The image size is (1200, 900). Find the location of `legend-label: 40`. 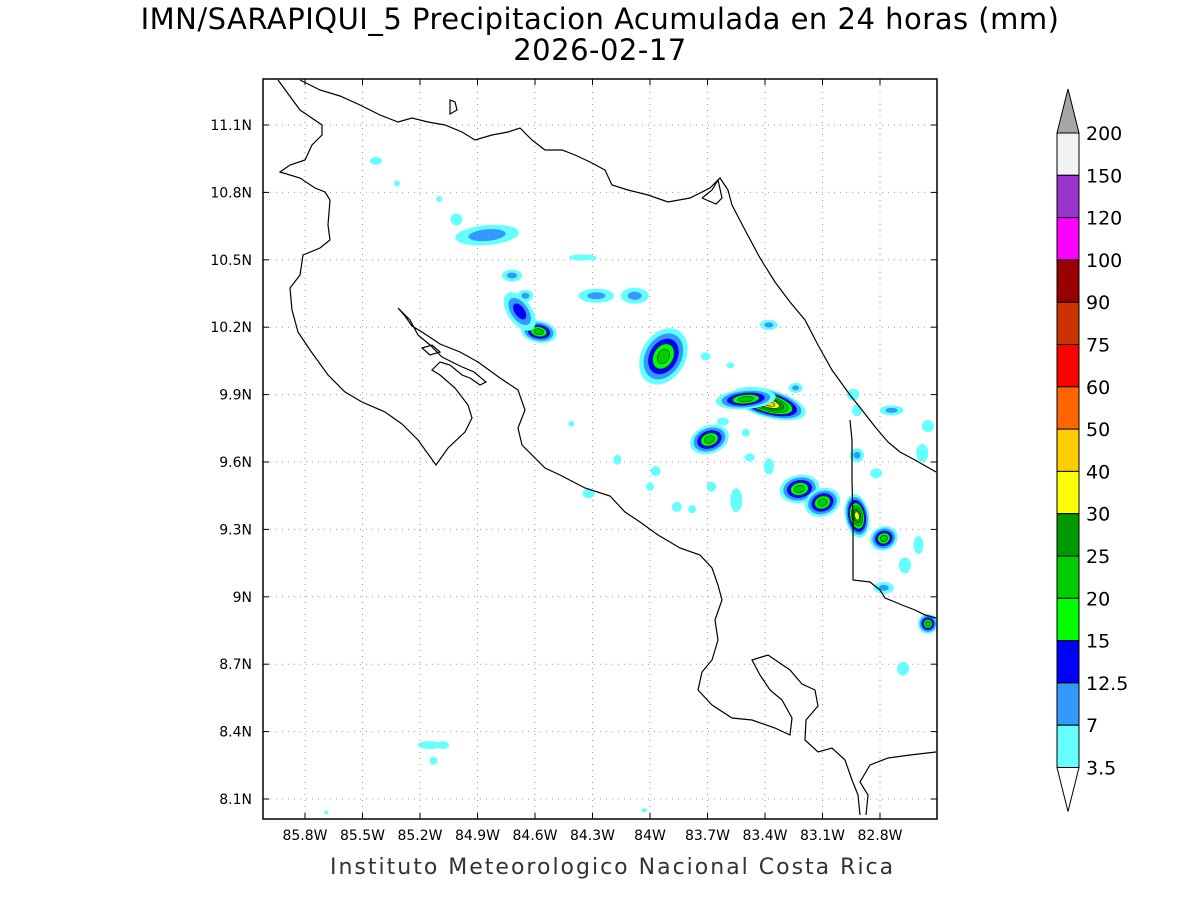

legend-label: 40 is located at coordinates (1098, 472).